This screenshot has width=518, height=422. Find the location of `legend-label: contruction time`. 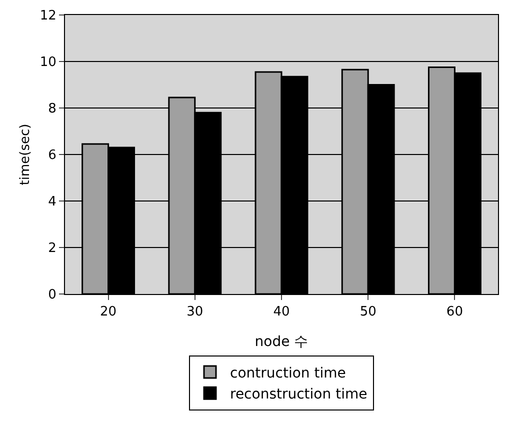

legend-label: contruction time is located at coordinates (288, 373).